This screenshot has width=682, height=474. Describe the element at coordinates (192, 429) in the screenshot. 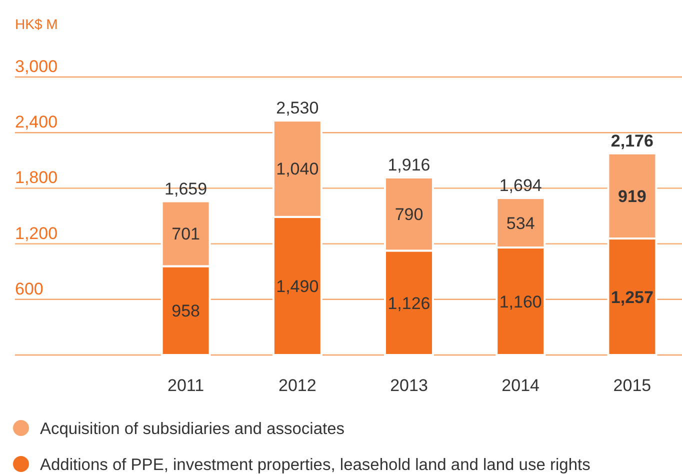

I see `legend-label: Acquisition of subsidiaries and associates` at that location.